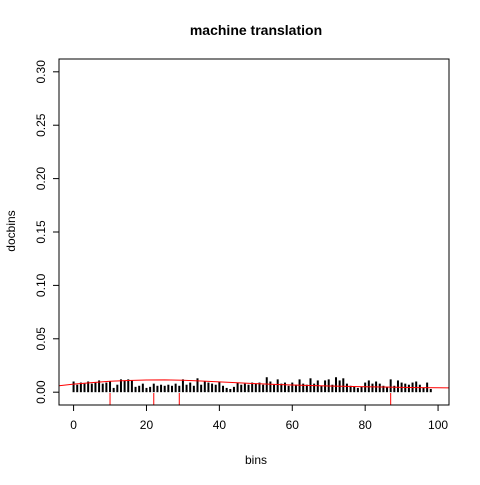 The image size is (480, 485). Describe the element at coordinates (11, 230) in the screenshot. I see `y-axis-label: docbins` at that location.